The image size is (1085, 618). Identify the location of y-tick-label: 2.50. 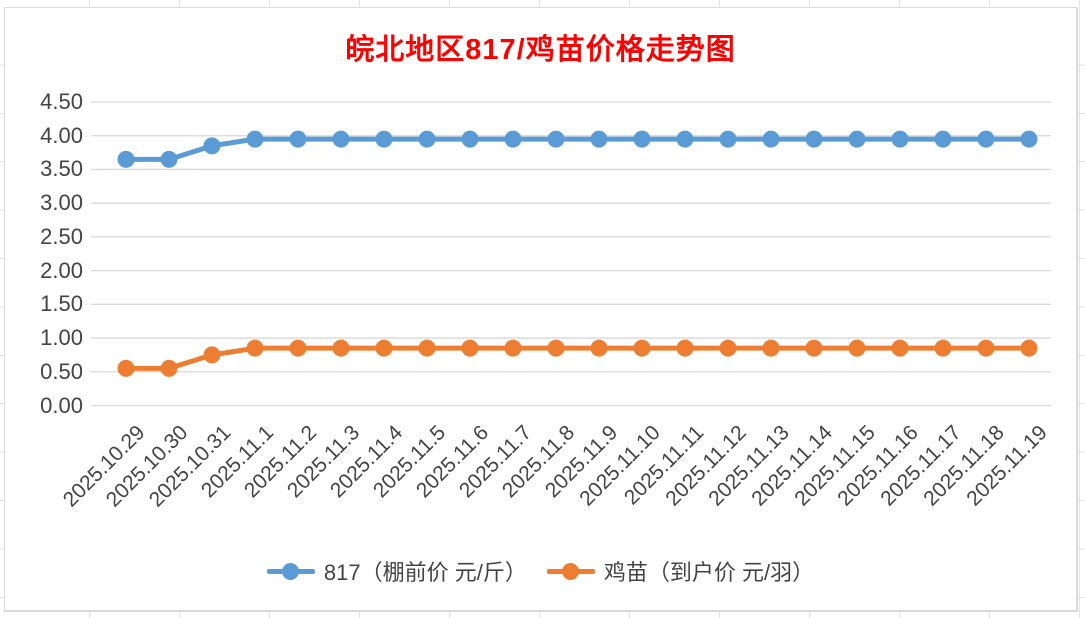
(61, 236).